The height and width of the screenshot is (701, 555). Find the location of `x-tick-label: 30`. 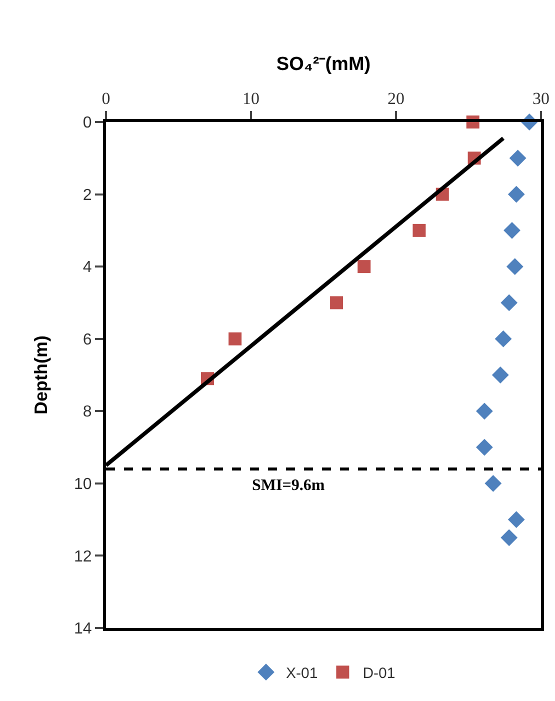

x-tick-label: 30 is located at coordinates (541, 98).